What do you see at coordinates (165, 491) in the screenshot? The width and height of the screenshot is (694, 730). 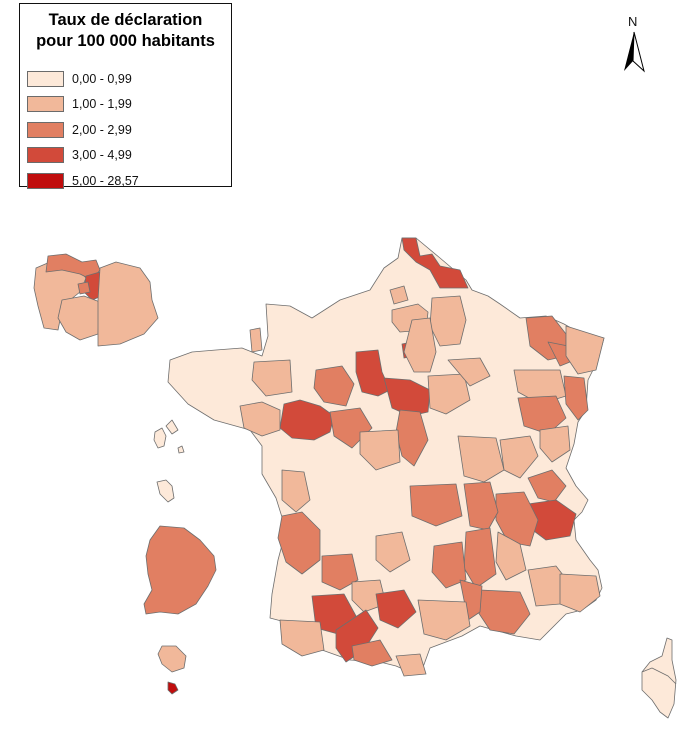 I see `inset-martinique` at bounding box center [165, 491].